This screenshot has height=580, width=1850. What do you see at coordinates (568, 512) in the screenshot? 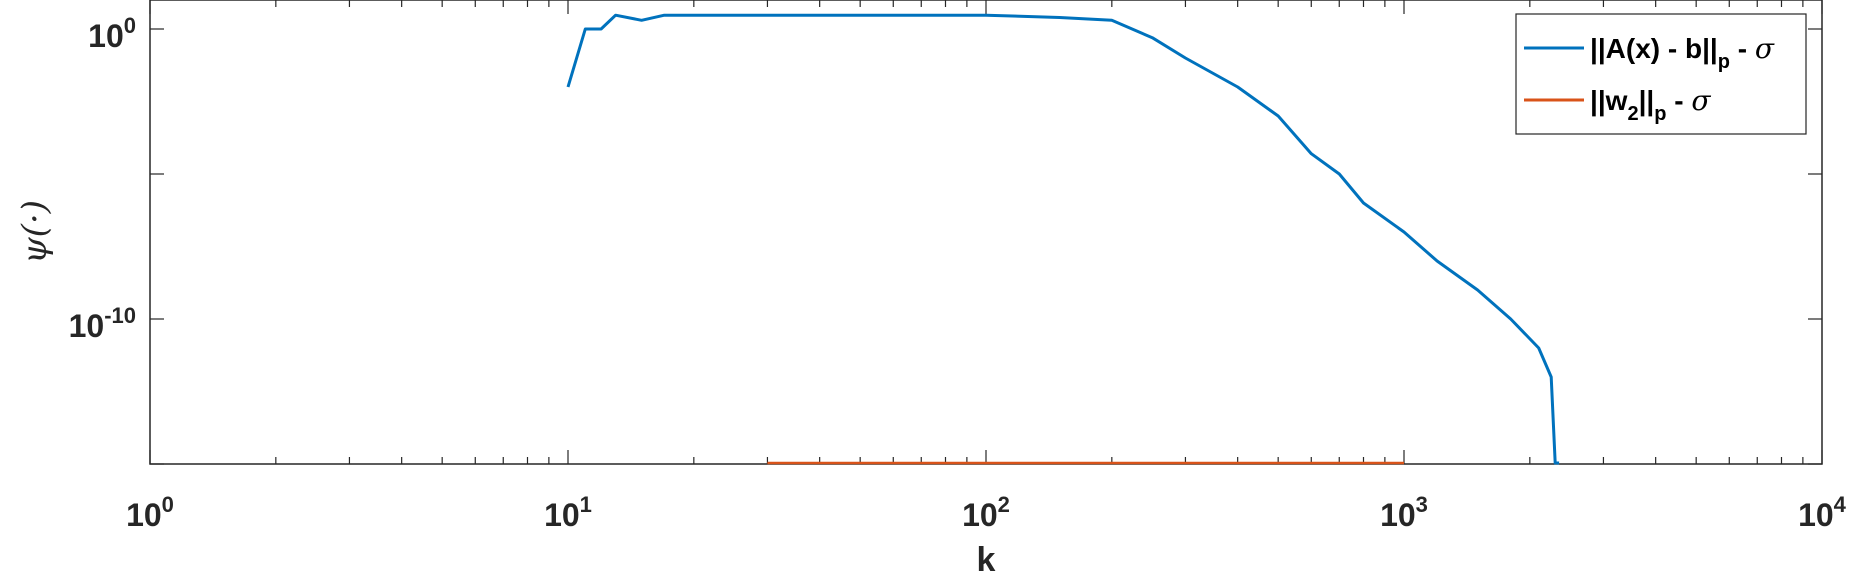
I see `x-tick-label: 10¹` at bounding box center [568, 512].